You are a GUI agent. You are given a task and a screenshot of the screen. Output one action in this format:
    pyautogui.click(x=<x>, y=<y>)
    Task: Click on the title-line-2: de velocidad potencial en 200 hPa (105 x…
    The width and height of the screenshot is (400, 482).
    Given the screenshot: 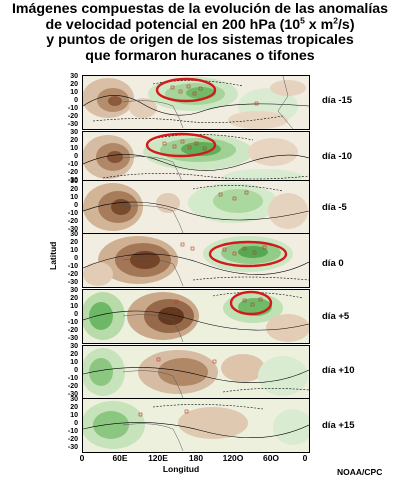 What is the action you would take?
    pyautogui.click(x=200, y=23)
    